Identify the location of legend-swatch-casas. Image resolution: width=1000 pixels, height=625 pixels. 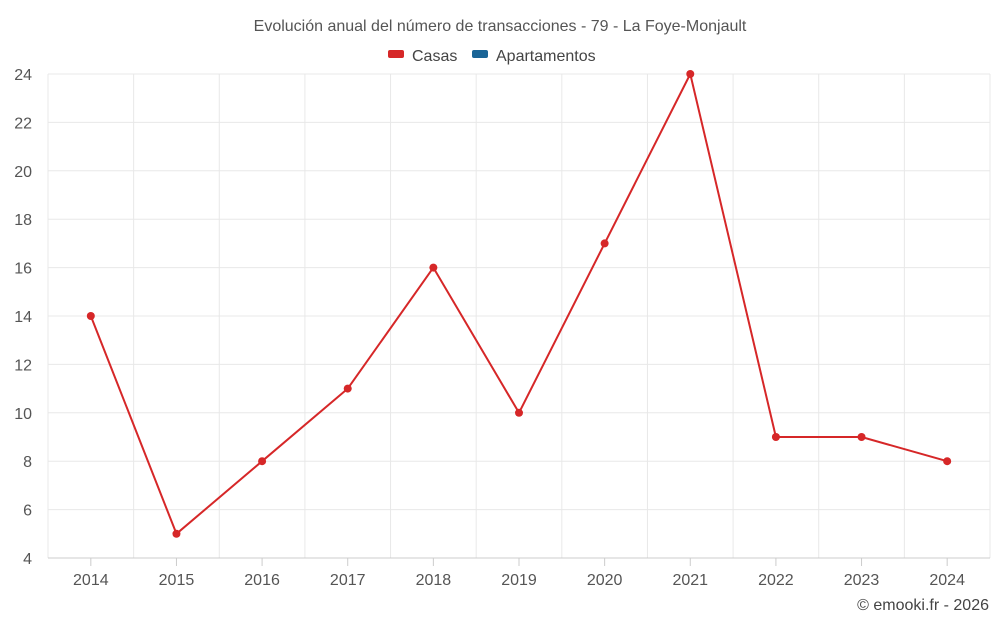
(396, 54).